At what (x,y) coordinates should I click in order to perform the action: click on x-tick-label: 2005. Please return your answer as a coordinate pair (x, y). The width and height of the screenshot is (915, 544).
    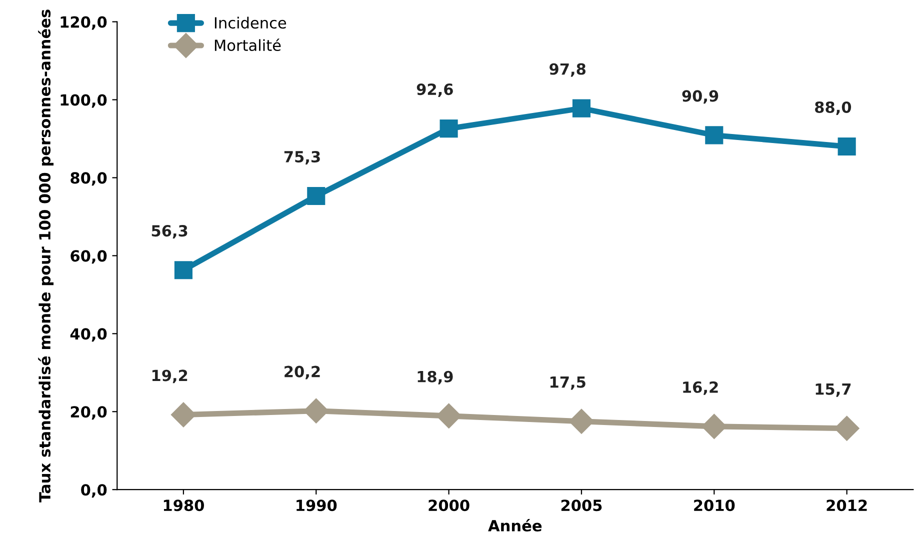
    Looking at the image, I should click on (581, 506).